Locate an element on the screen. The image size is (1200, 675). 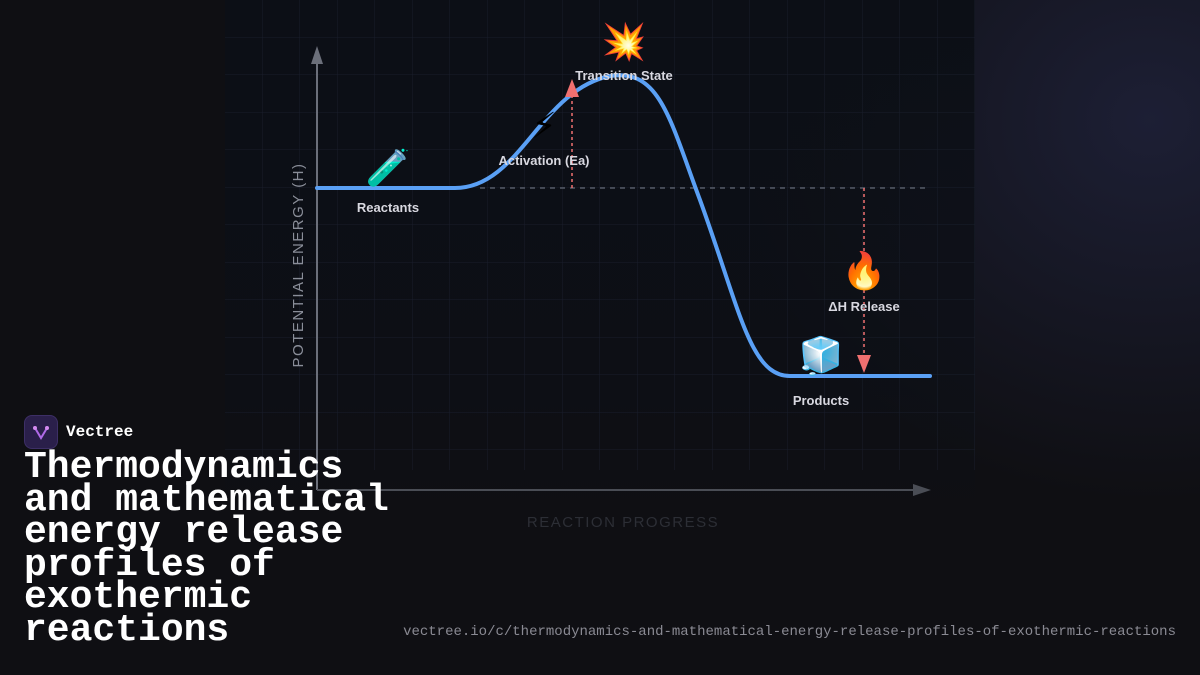
node-label: Products is located at coordinates (821, 400).